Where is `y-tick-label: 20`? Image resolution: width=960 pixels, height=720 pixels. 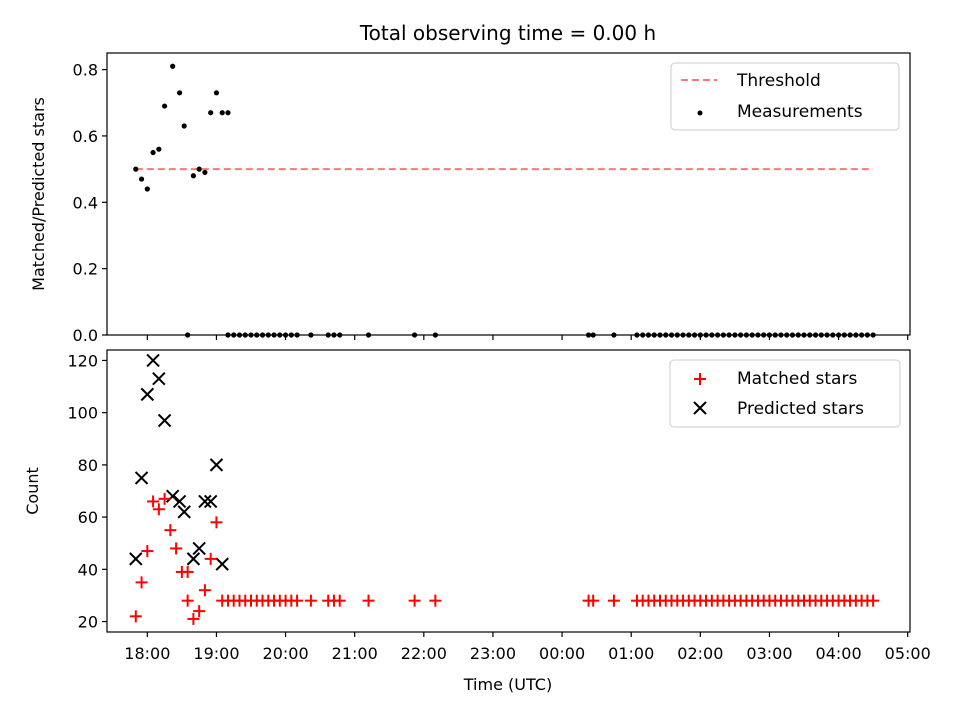 y-tick-label: 20 is located at coordinates (88, 622).